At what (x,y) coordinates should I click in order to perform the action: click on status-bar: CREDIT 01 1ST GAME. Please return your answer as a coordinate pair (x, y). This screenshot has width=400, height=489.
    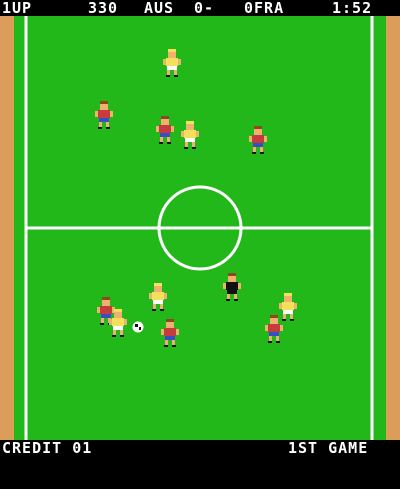
    Looking at the image, I should click on (200, 448).